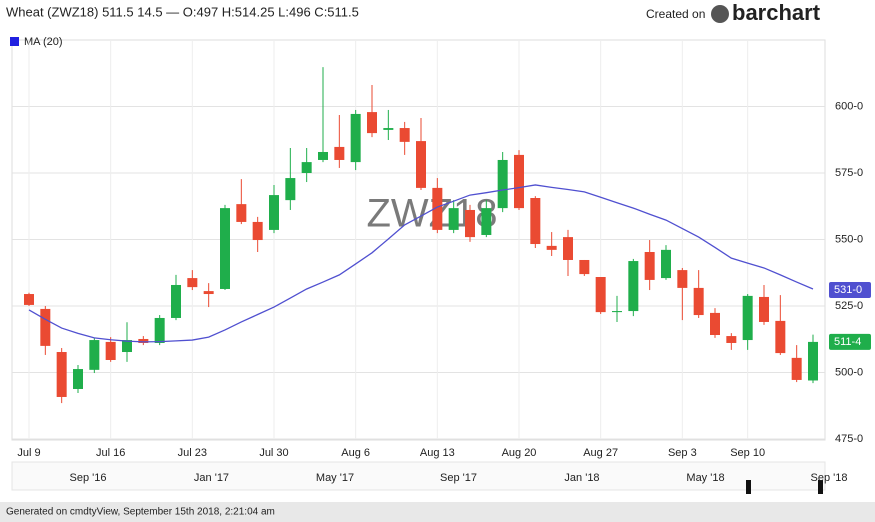 The height and width of the screenshot is (522, 875). Describe the element at coordinates (849, 306) in the screenshot. I see `y-tick-label: 525-0` at that location.